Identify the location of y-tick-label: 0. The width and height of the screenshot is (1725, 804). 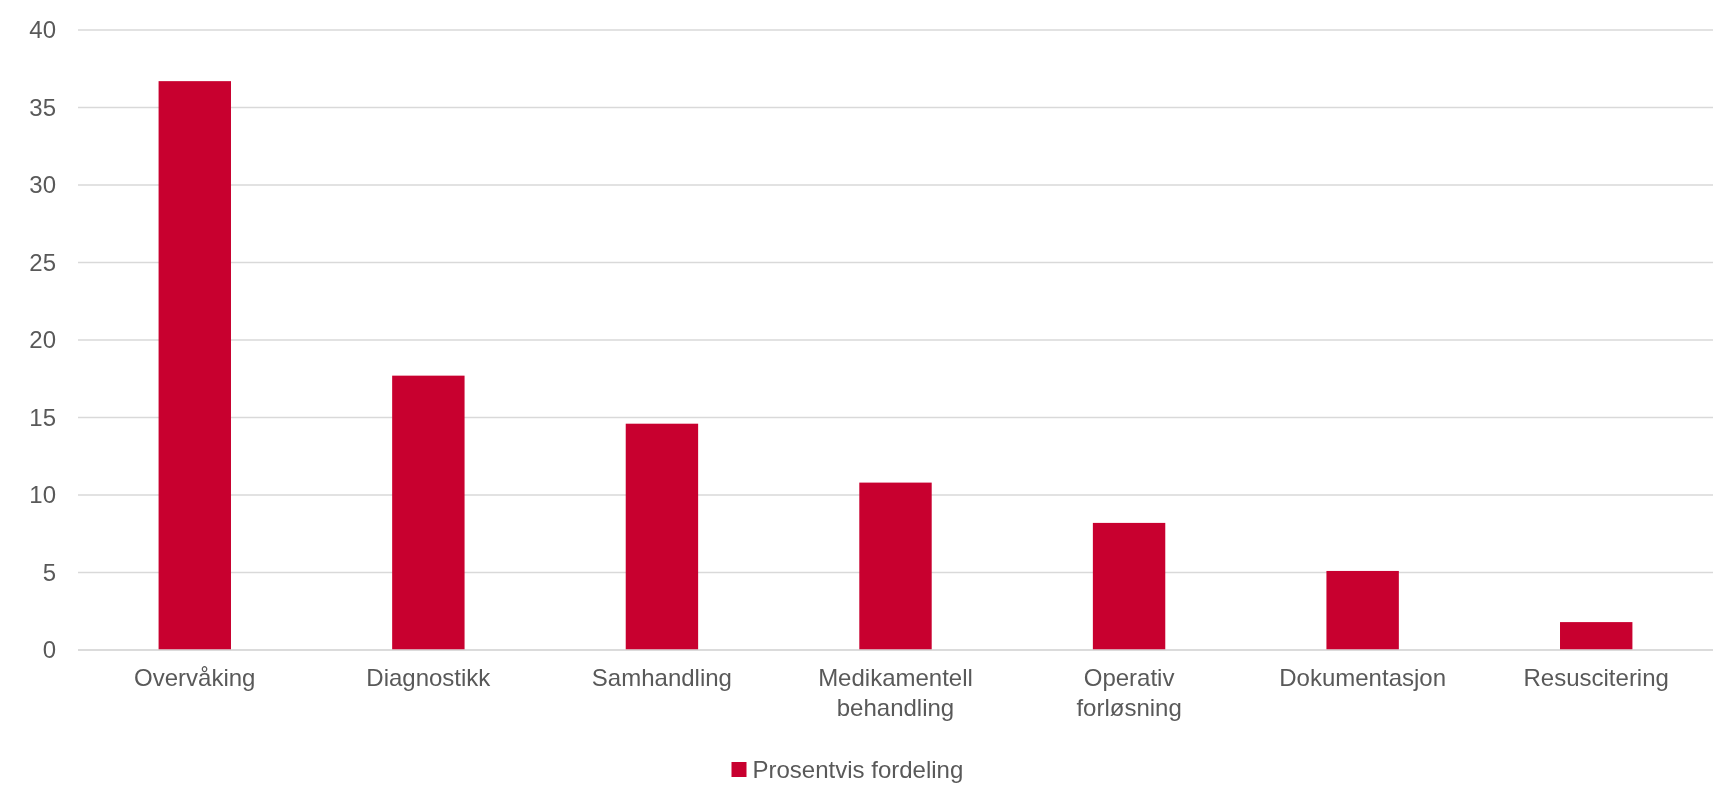
(49, 650).